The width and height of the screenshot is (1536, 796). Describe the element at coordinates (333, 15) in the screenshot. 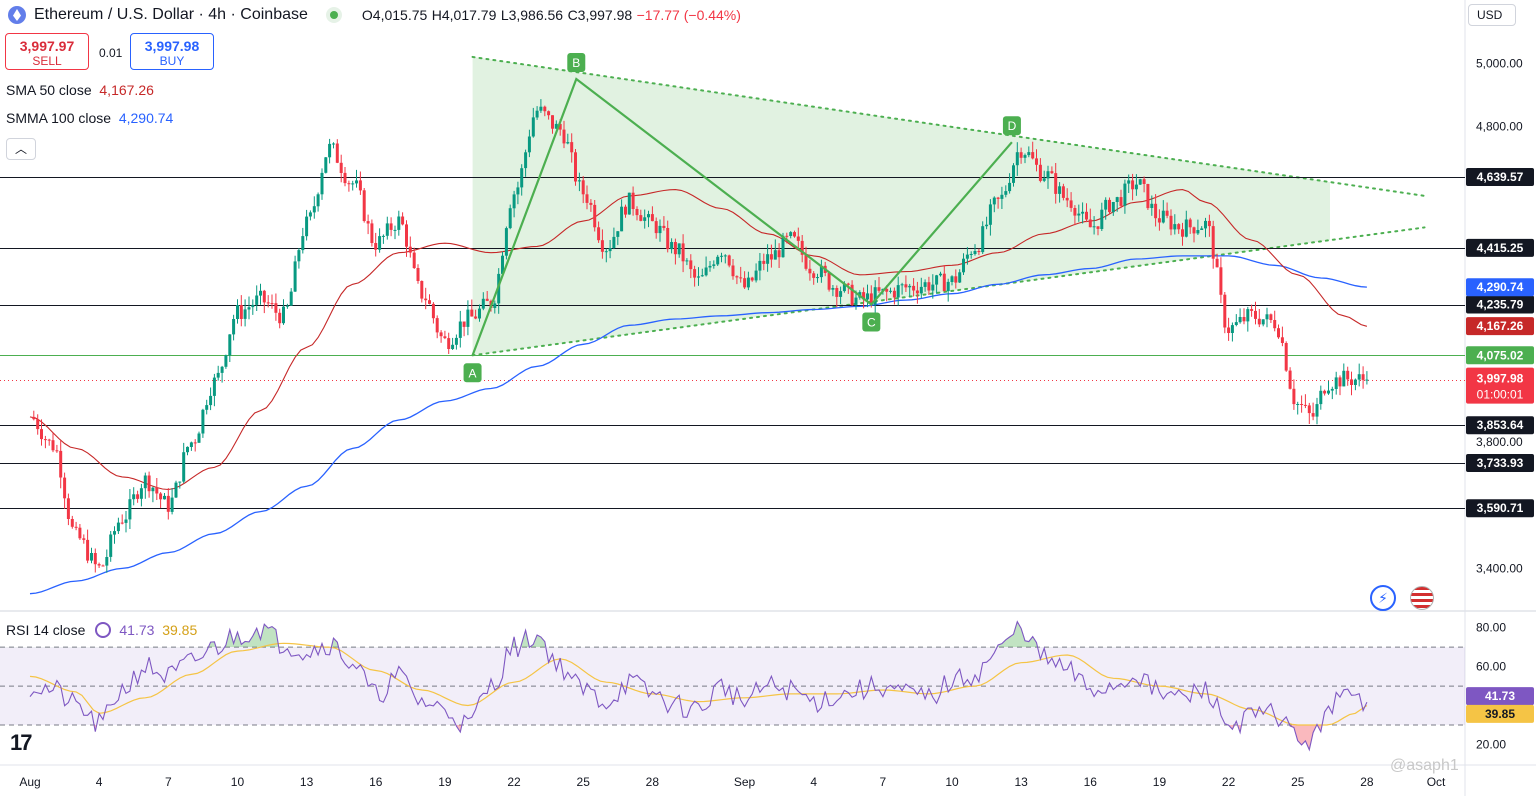

I see `market-open-dot-icon` at that location.